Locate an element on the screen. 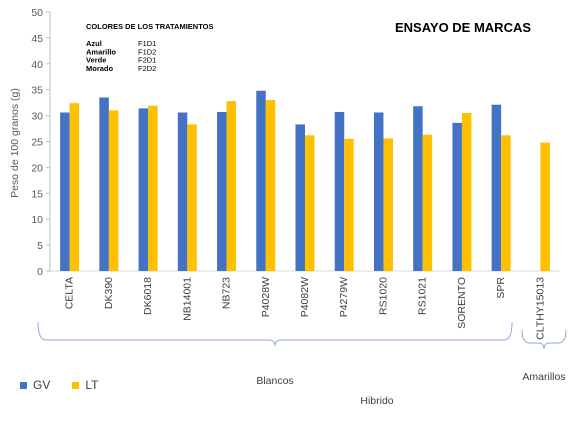 The width and height of the screenshot is (569, 421). x-tick-label: NB14001 is located at coordinates (187, 299).